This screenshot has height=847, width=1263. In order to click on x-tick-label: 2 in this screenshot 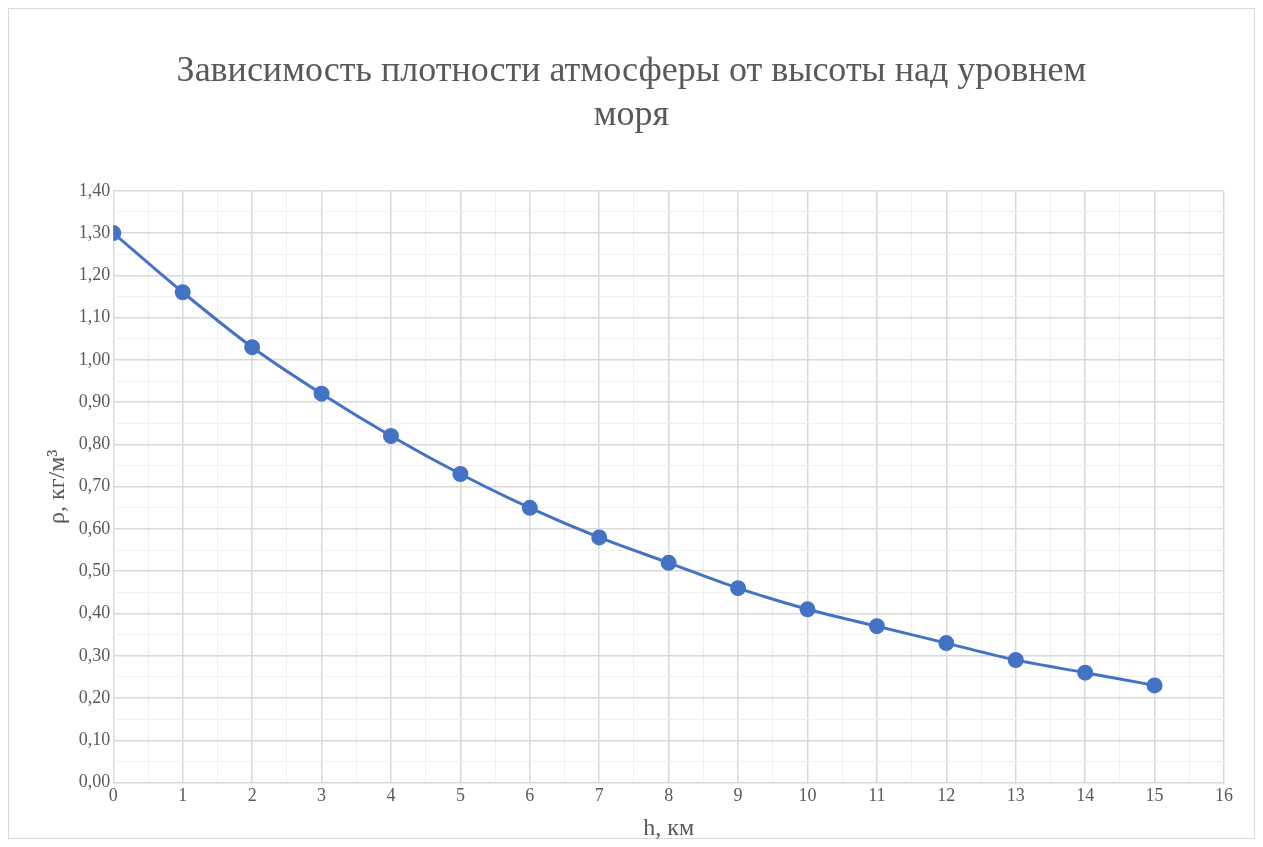, I will do `click(252, 795)`.